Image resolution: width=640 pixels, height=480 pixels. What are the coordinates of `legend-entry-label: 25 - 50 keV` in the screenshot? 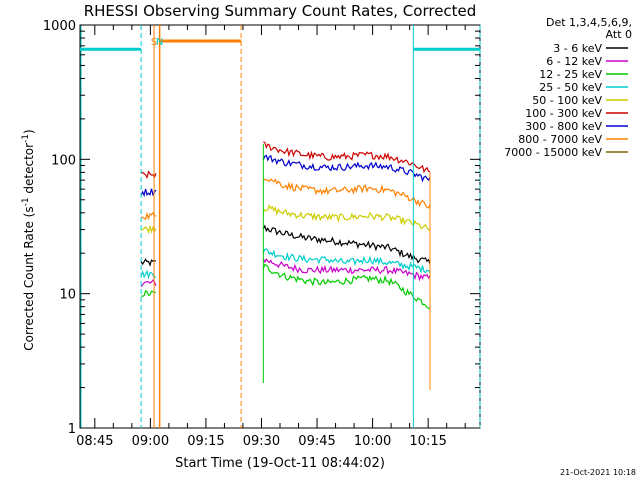 It's located at (570, 87).